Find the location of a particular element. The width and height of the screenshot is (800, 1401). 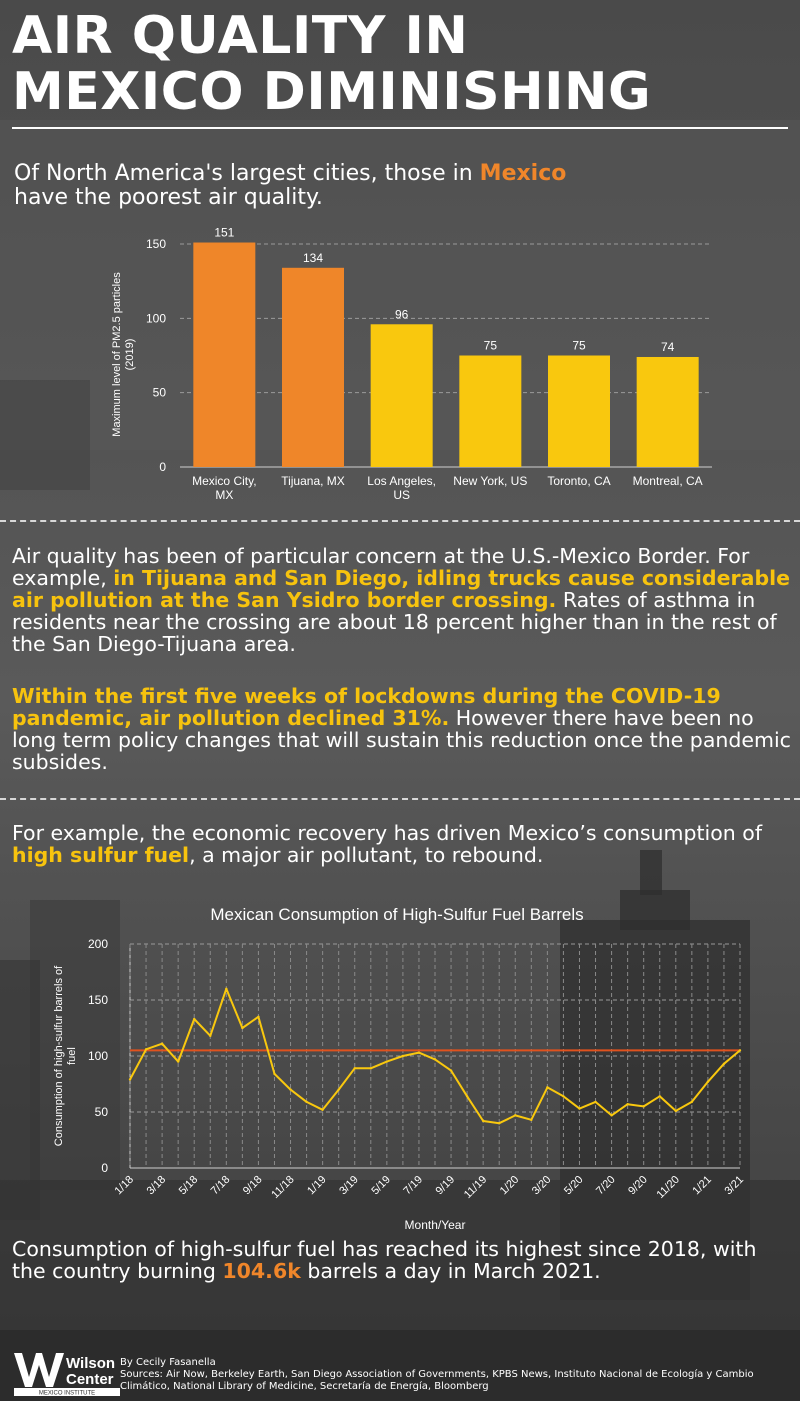

paragraph3-highlight: high sulfur fuel is located at coordinates (101, 855).